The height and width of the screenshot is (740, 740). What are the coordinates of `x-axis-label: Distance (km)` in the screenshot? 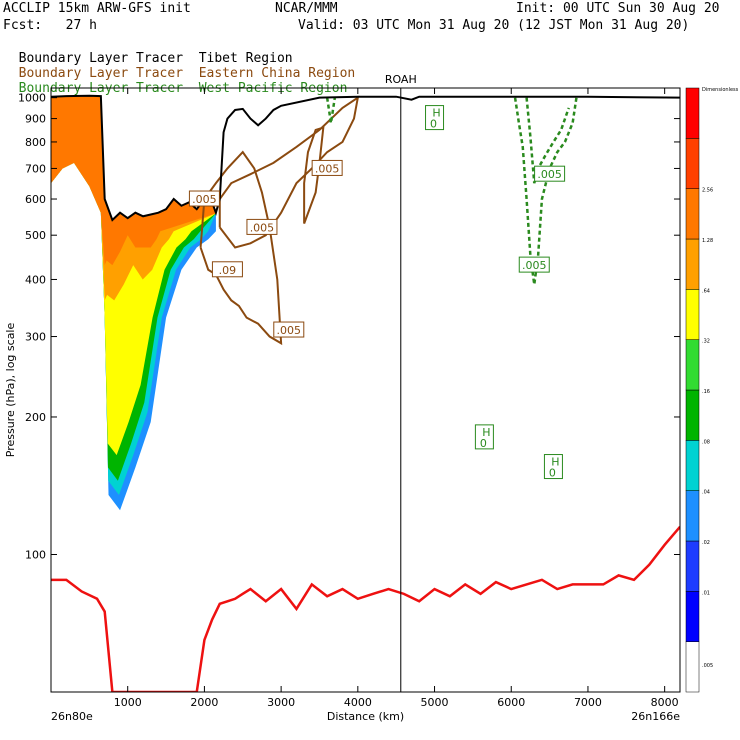 It's located at (365, 716).